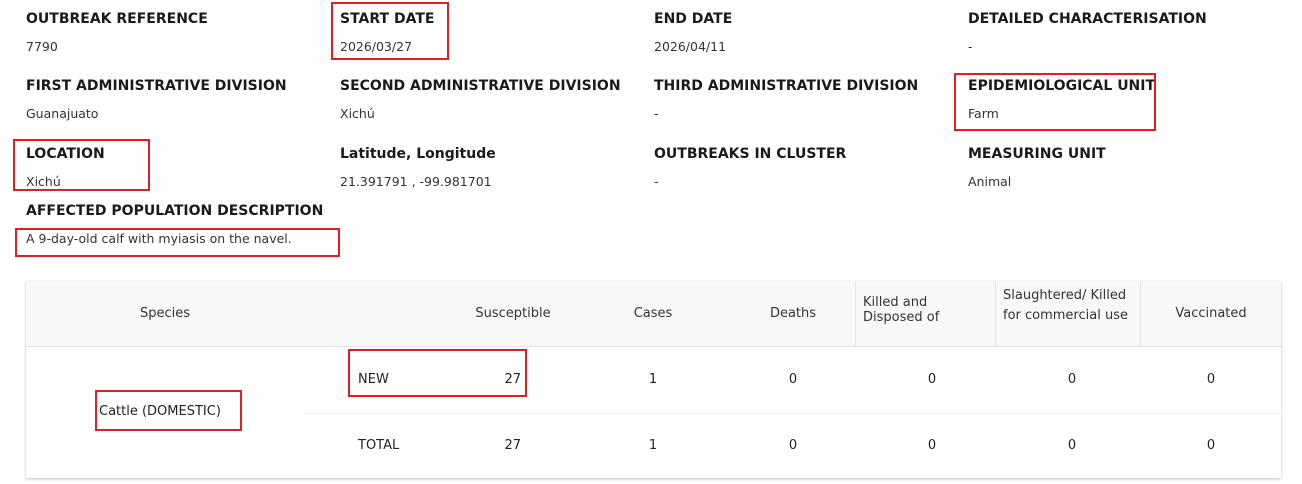 This screenshot has width=1302, height=484. I want to click on field-label: OUTBREAK REFERENCE, so click(117, 19).